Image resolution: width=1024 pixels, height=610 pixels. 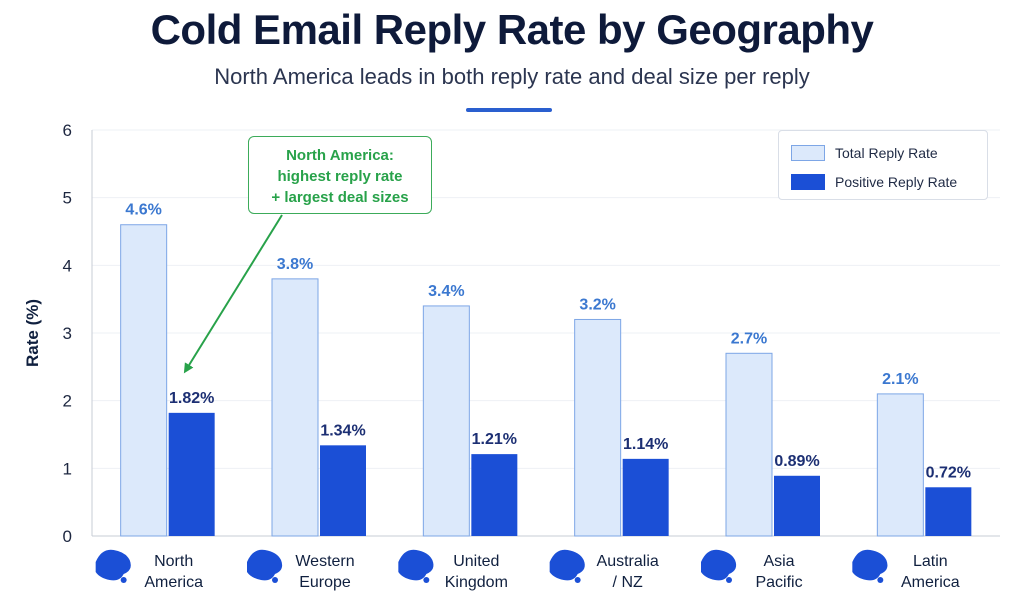 I want to click on x-category-label-line2: Pacific, so click(x=778, y=582).